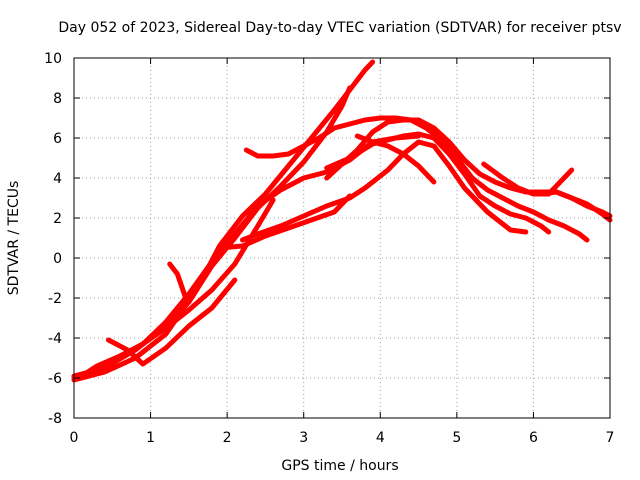  I want to click on y-tick-label: -4, so click(55, 339).